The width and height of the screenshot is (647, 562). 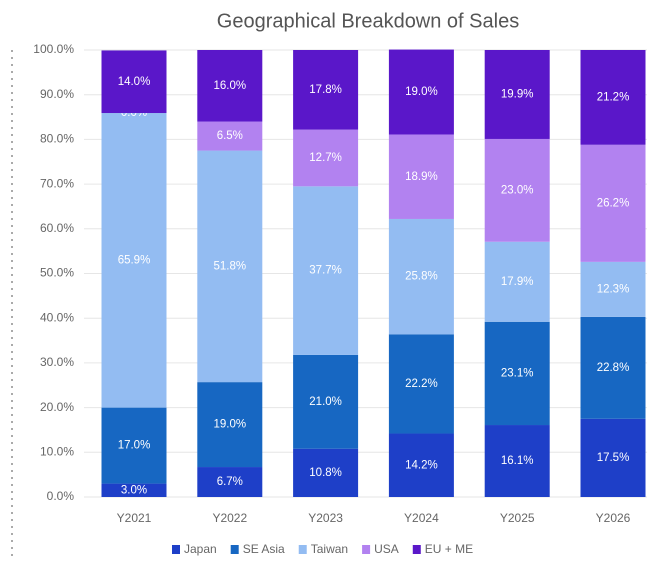 I want to click on value-label: 12.3%, so click(x=613, y=289).